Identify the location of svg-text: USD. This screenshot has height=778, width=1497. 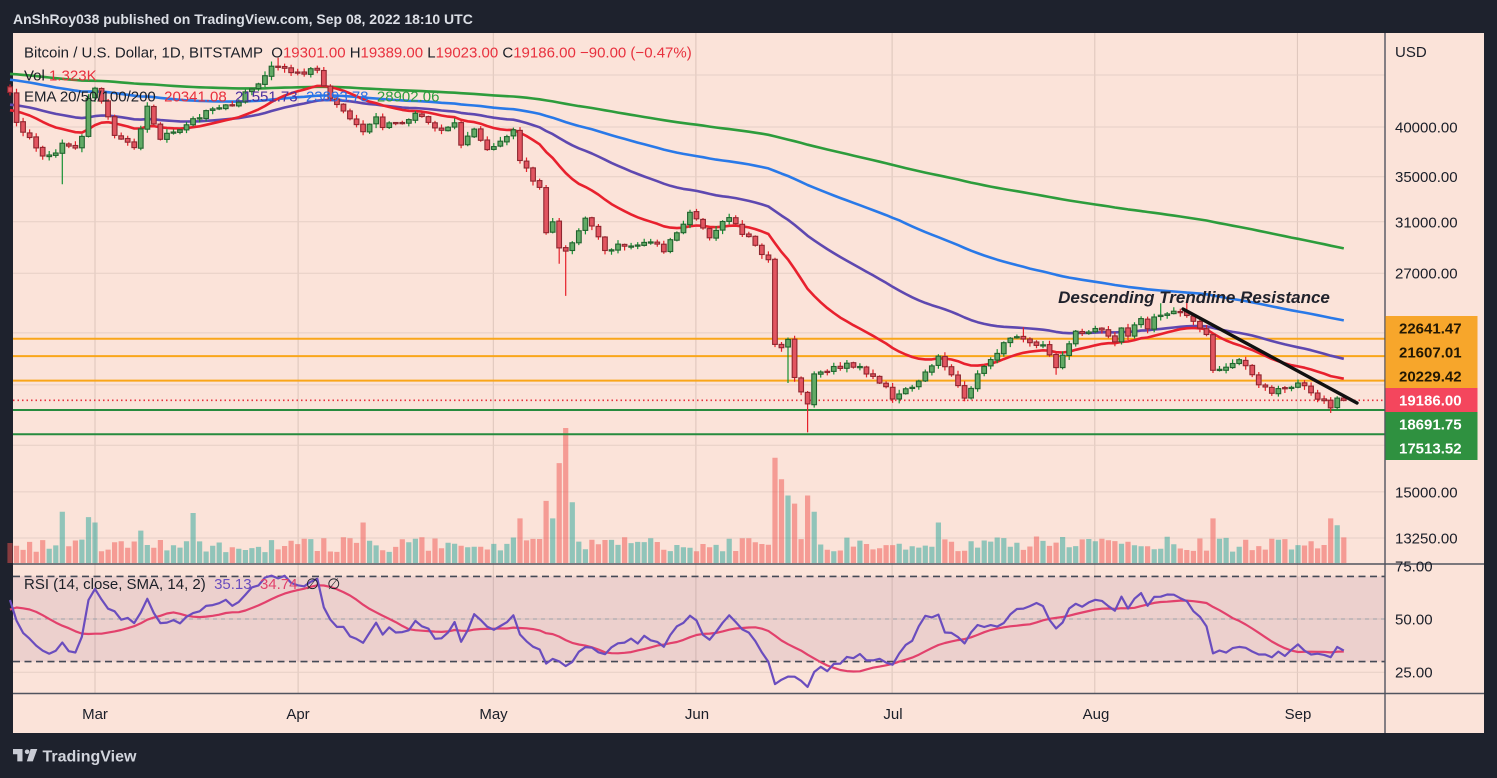
(1411, 52).